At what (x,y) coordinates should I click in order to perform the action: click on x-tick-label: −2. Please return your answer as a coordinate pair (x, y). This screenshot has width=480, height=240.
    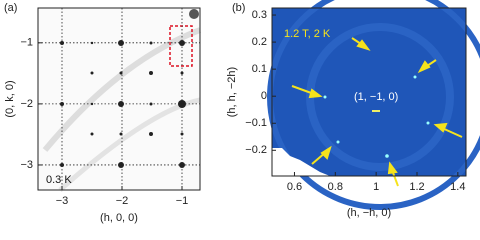
    Looking at the image, I should click on (122, 201).